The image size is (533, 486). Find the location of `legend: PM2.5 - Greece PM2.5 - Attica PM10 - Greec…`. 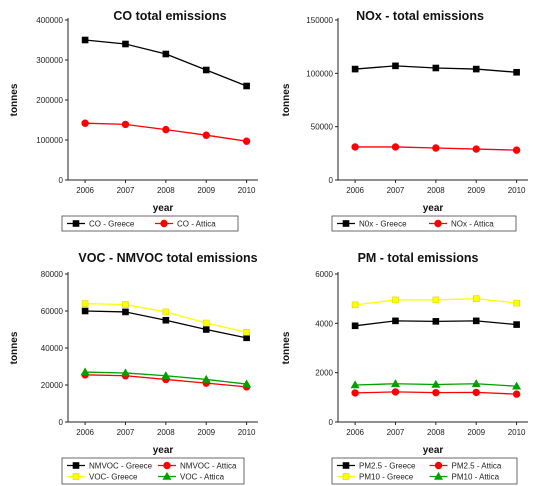

legend: PM2.5 - Greece PM2.5 - Attica PM10 - Greec… is located at coordinates (424, 471).